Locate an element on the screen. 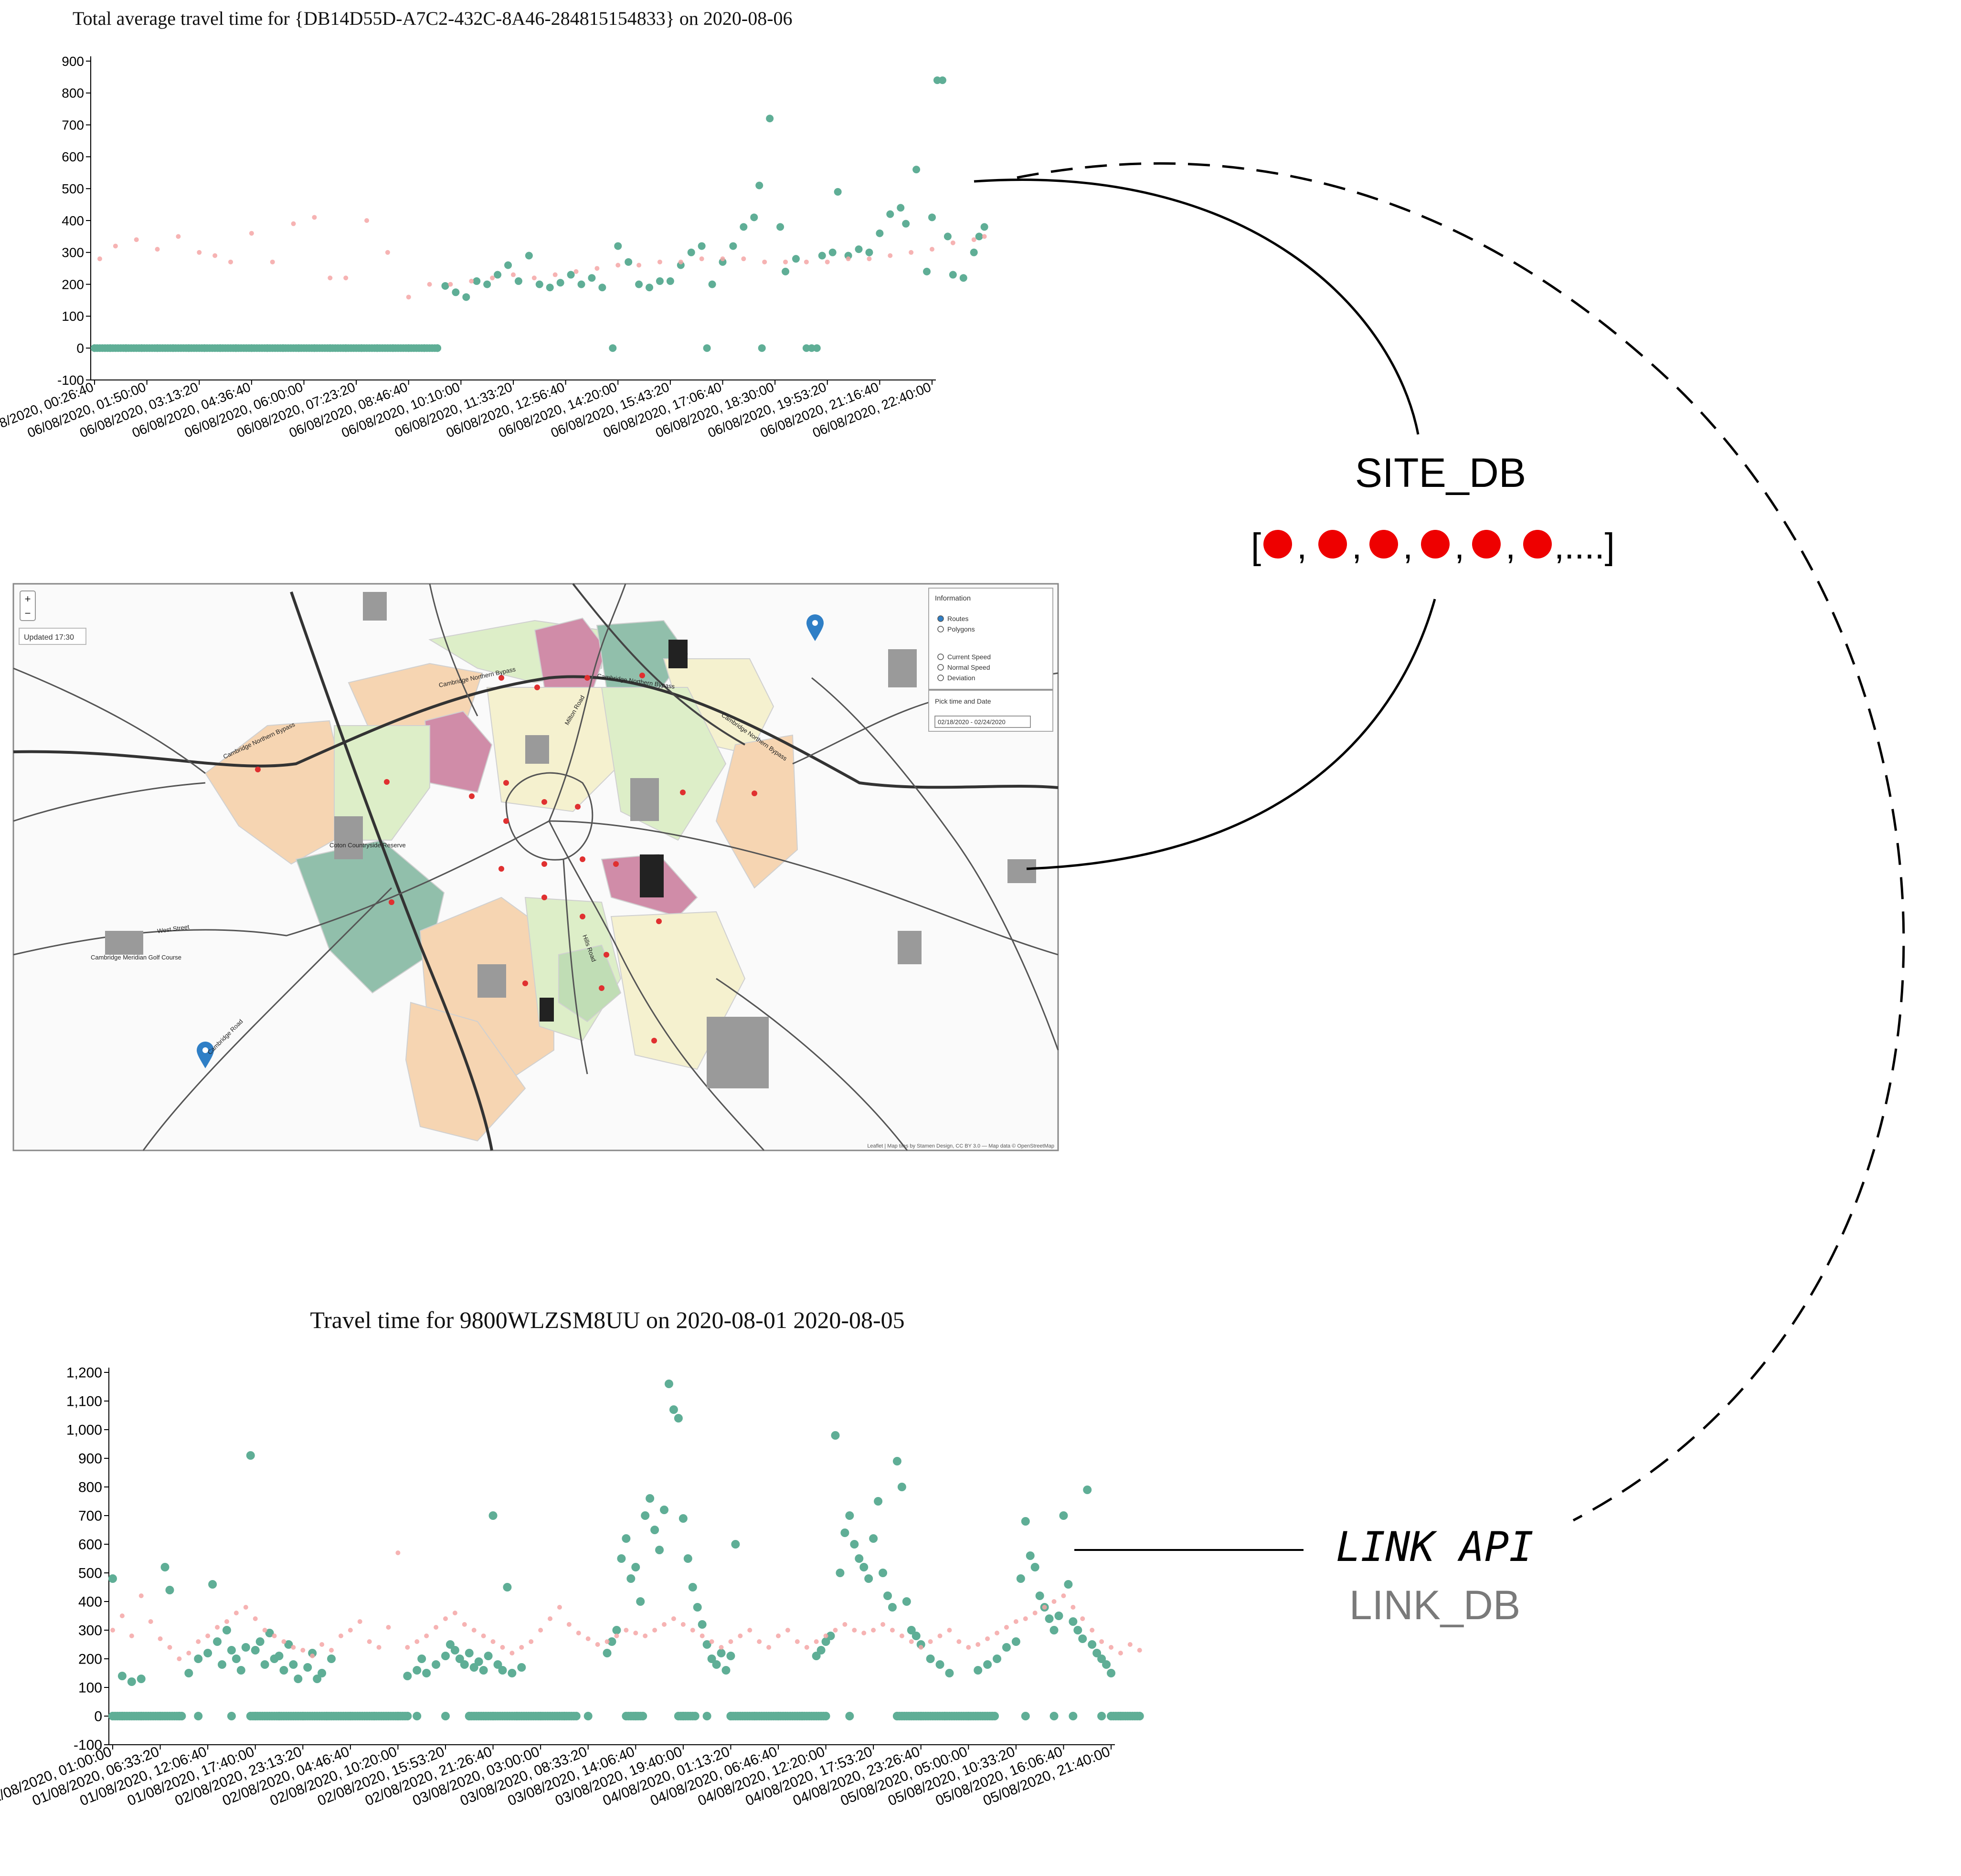 This screenshot has width=1961, height=1876. road-ring is located at coordinates (550, 816).